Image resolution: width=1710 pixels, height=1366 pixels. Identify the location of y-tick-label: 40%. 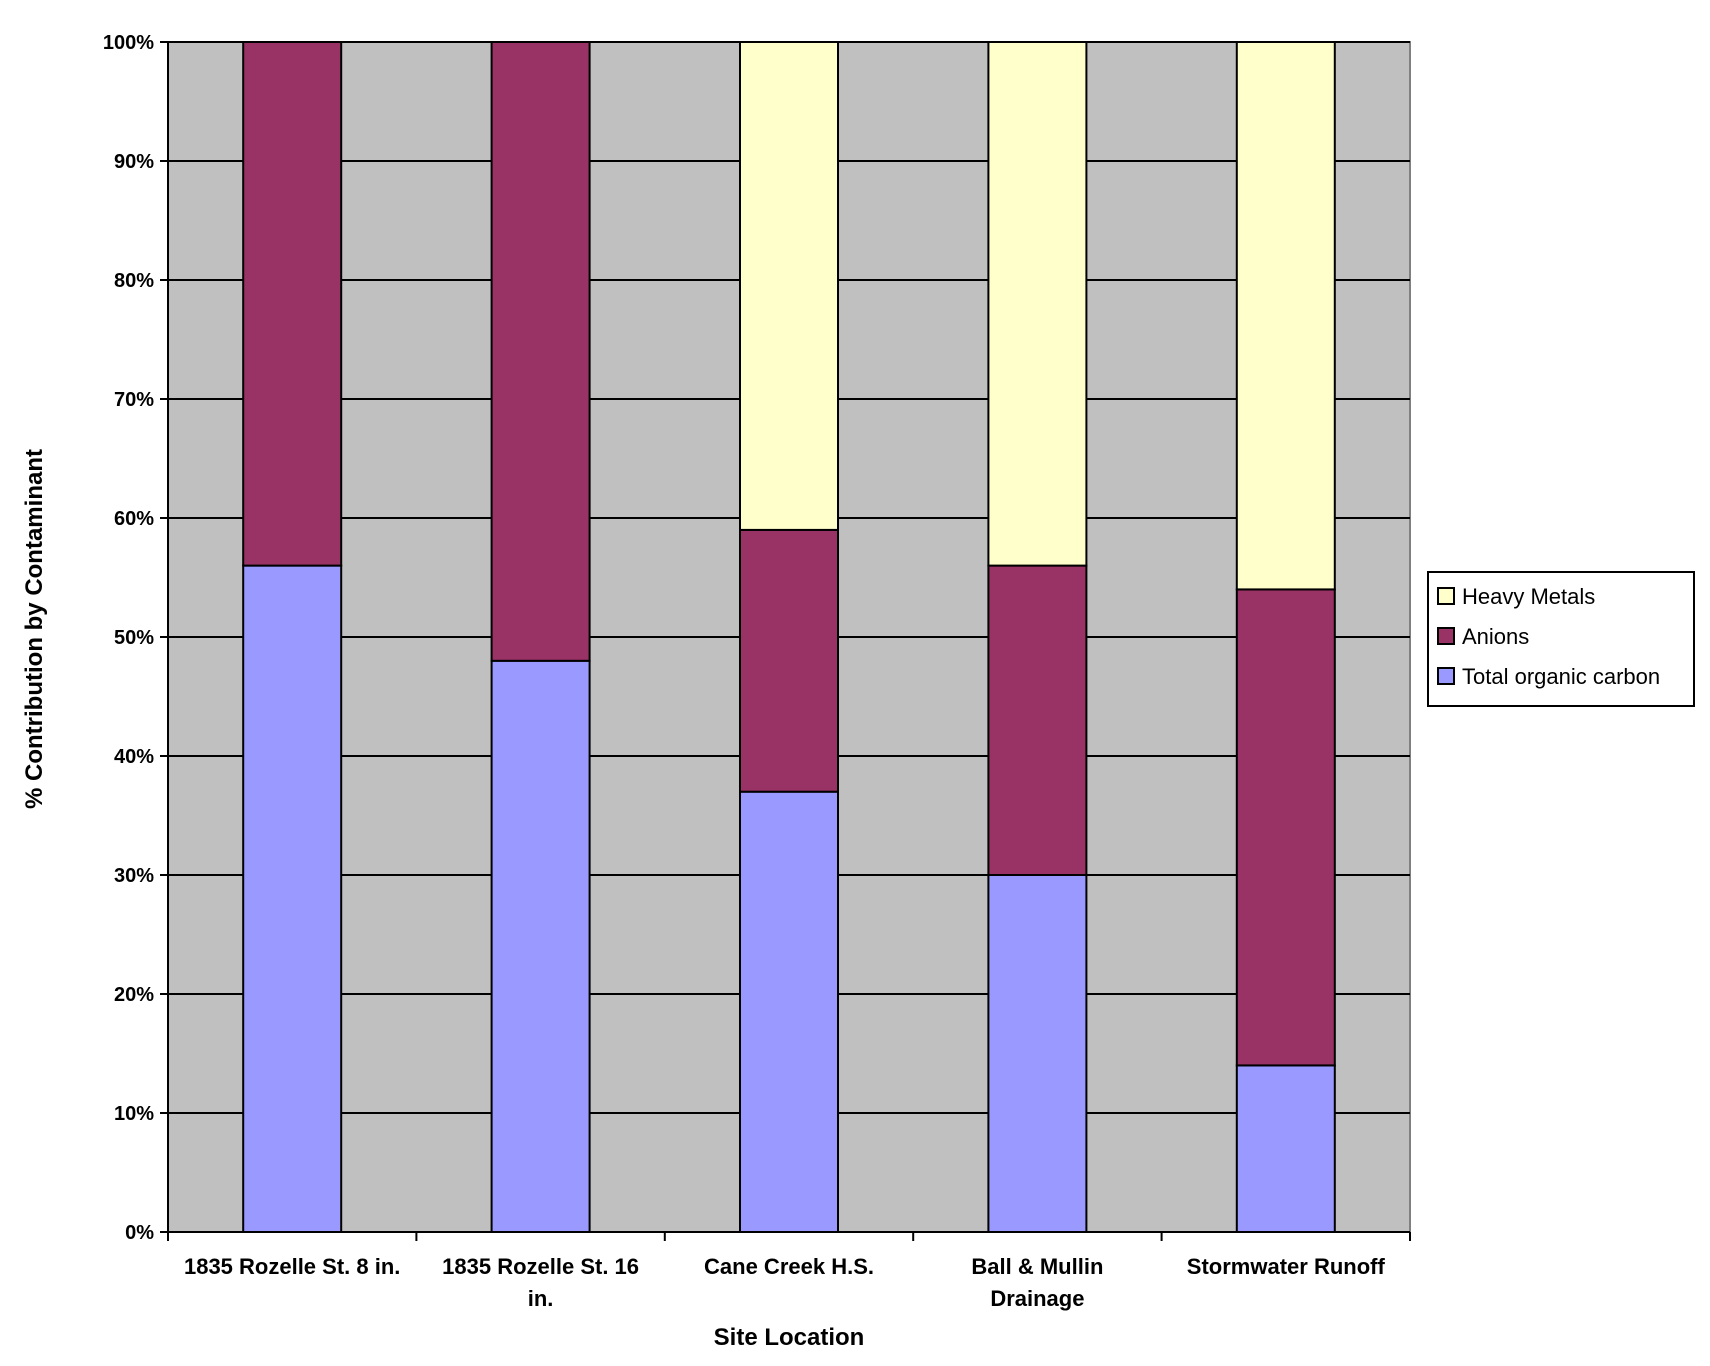
(134, 757).